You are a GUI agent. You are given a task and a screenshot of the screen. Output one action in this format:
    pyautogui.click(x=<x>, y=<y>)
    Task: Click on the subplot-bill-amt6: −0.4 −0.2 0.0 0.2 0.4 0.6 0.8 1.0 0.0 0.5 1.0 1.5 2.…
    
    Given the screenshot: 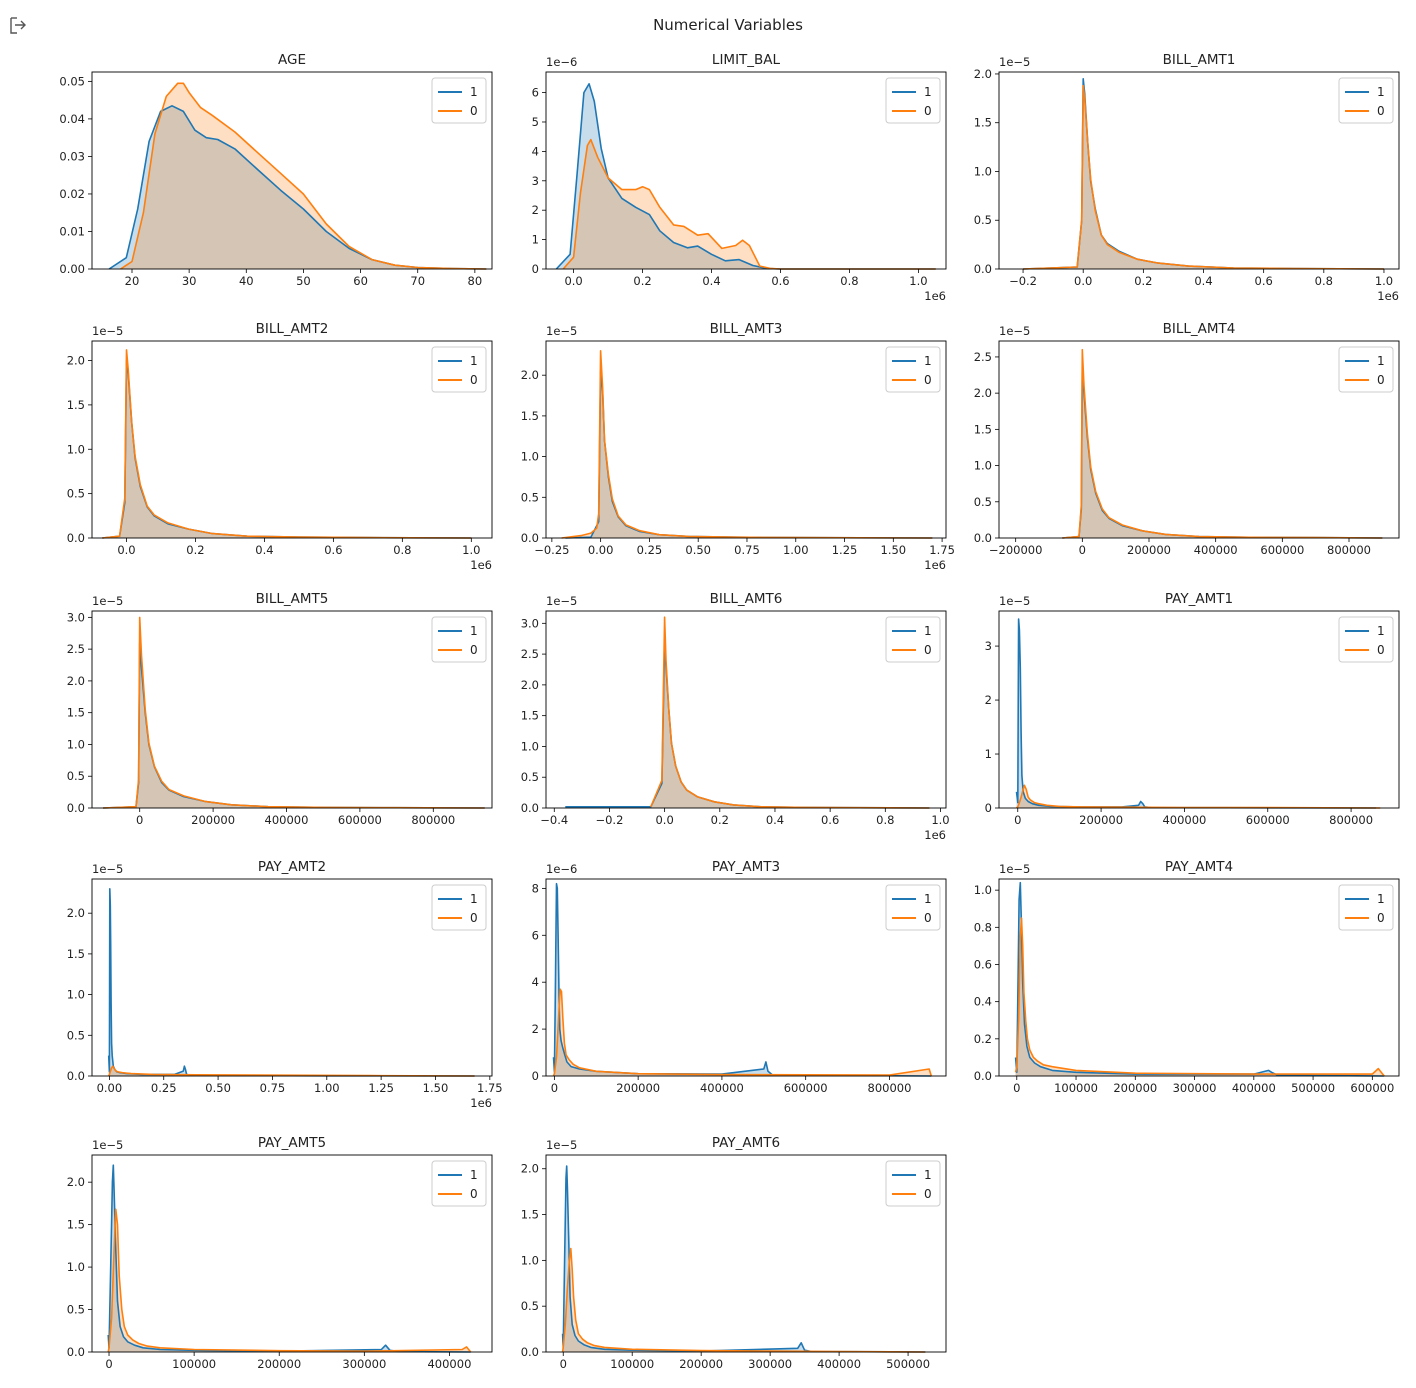 What is the action you would take?
    pyautogui.click(x=735, y=716)
    